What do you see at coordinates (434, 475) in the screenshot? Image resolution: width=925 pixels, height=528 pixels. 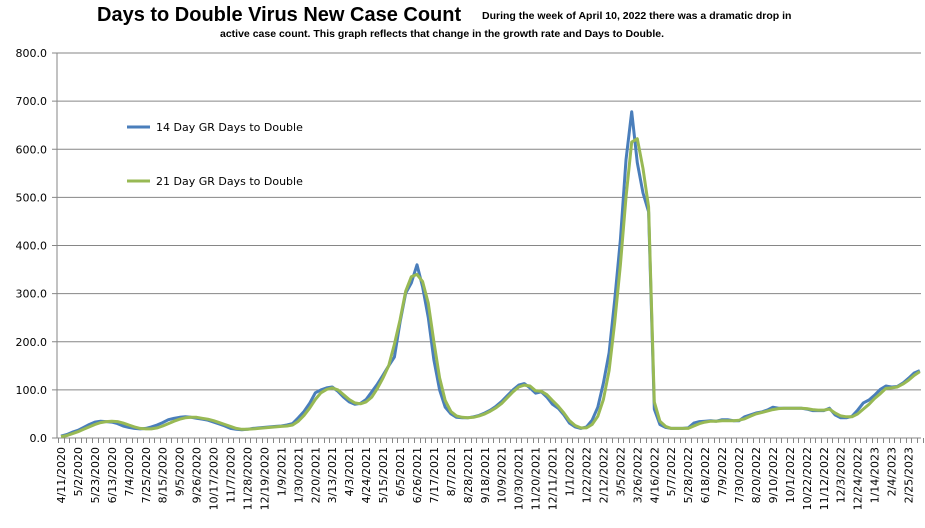 I see `x-tick-label: 7/17/2021` at bounding box center [434, 475].